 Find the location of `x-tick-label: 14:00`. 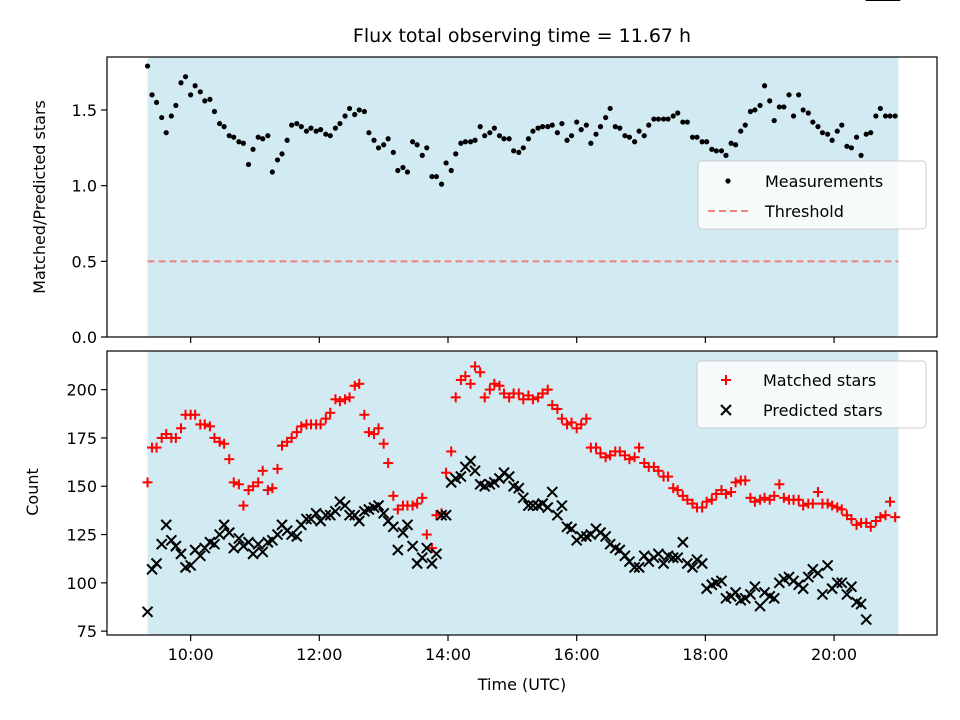

x-tick-label: 14:00 is located at coordinates (448, 654).